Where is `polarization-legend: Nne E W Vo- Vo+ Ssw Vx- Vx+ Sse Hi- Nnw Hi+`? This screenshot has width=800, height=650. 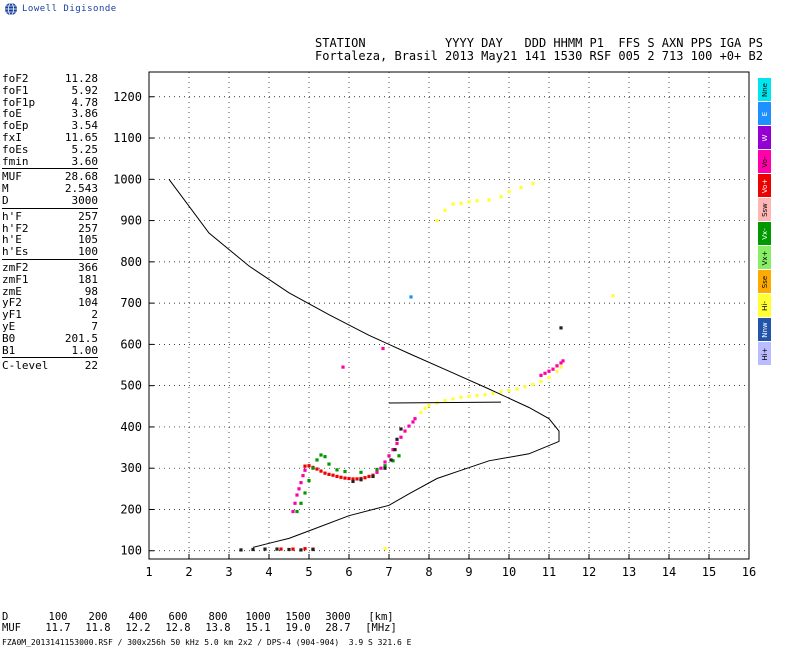 polarization-legend: Nne E W Vo- Vo+ Ssw Vx- Vx+ Sse Hi- Nnw Hi+ is located at coordinates (764, 222).